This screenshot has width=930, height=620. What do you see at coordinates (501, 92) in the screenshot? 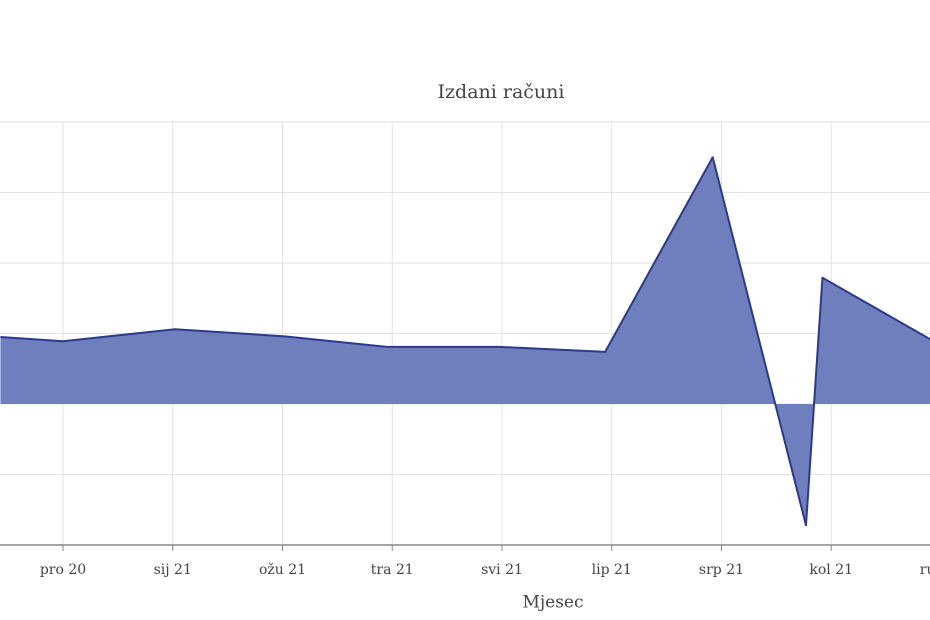
I see `chart-title: Izdani računi` at bounding box center [501, 92].